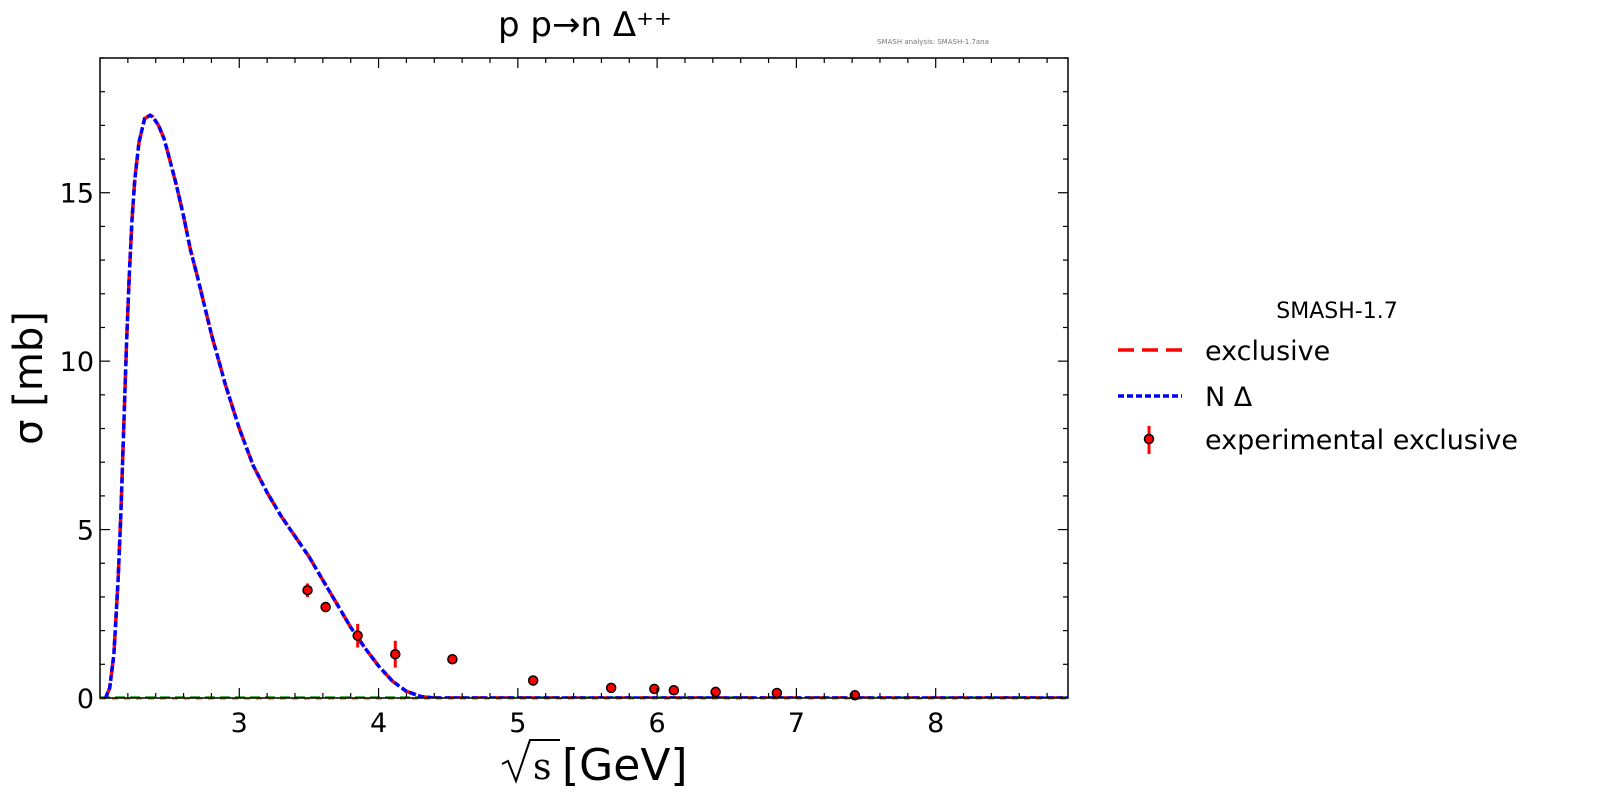 The height and width of the screenshot is (811, 1600). Describe the element at coordinates (657, 723) in the screenshot. I see `x-tick-label: 6` at that location.